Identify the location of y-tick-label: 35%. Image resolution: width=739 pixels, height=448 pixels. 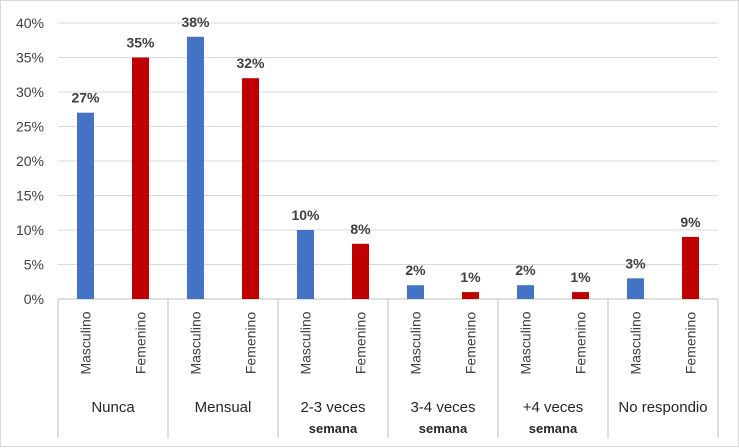
(30, 58).